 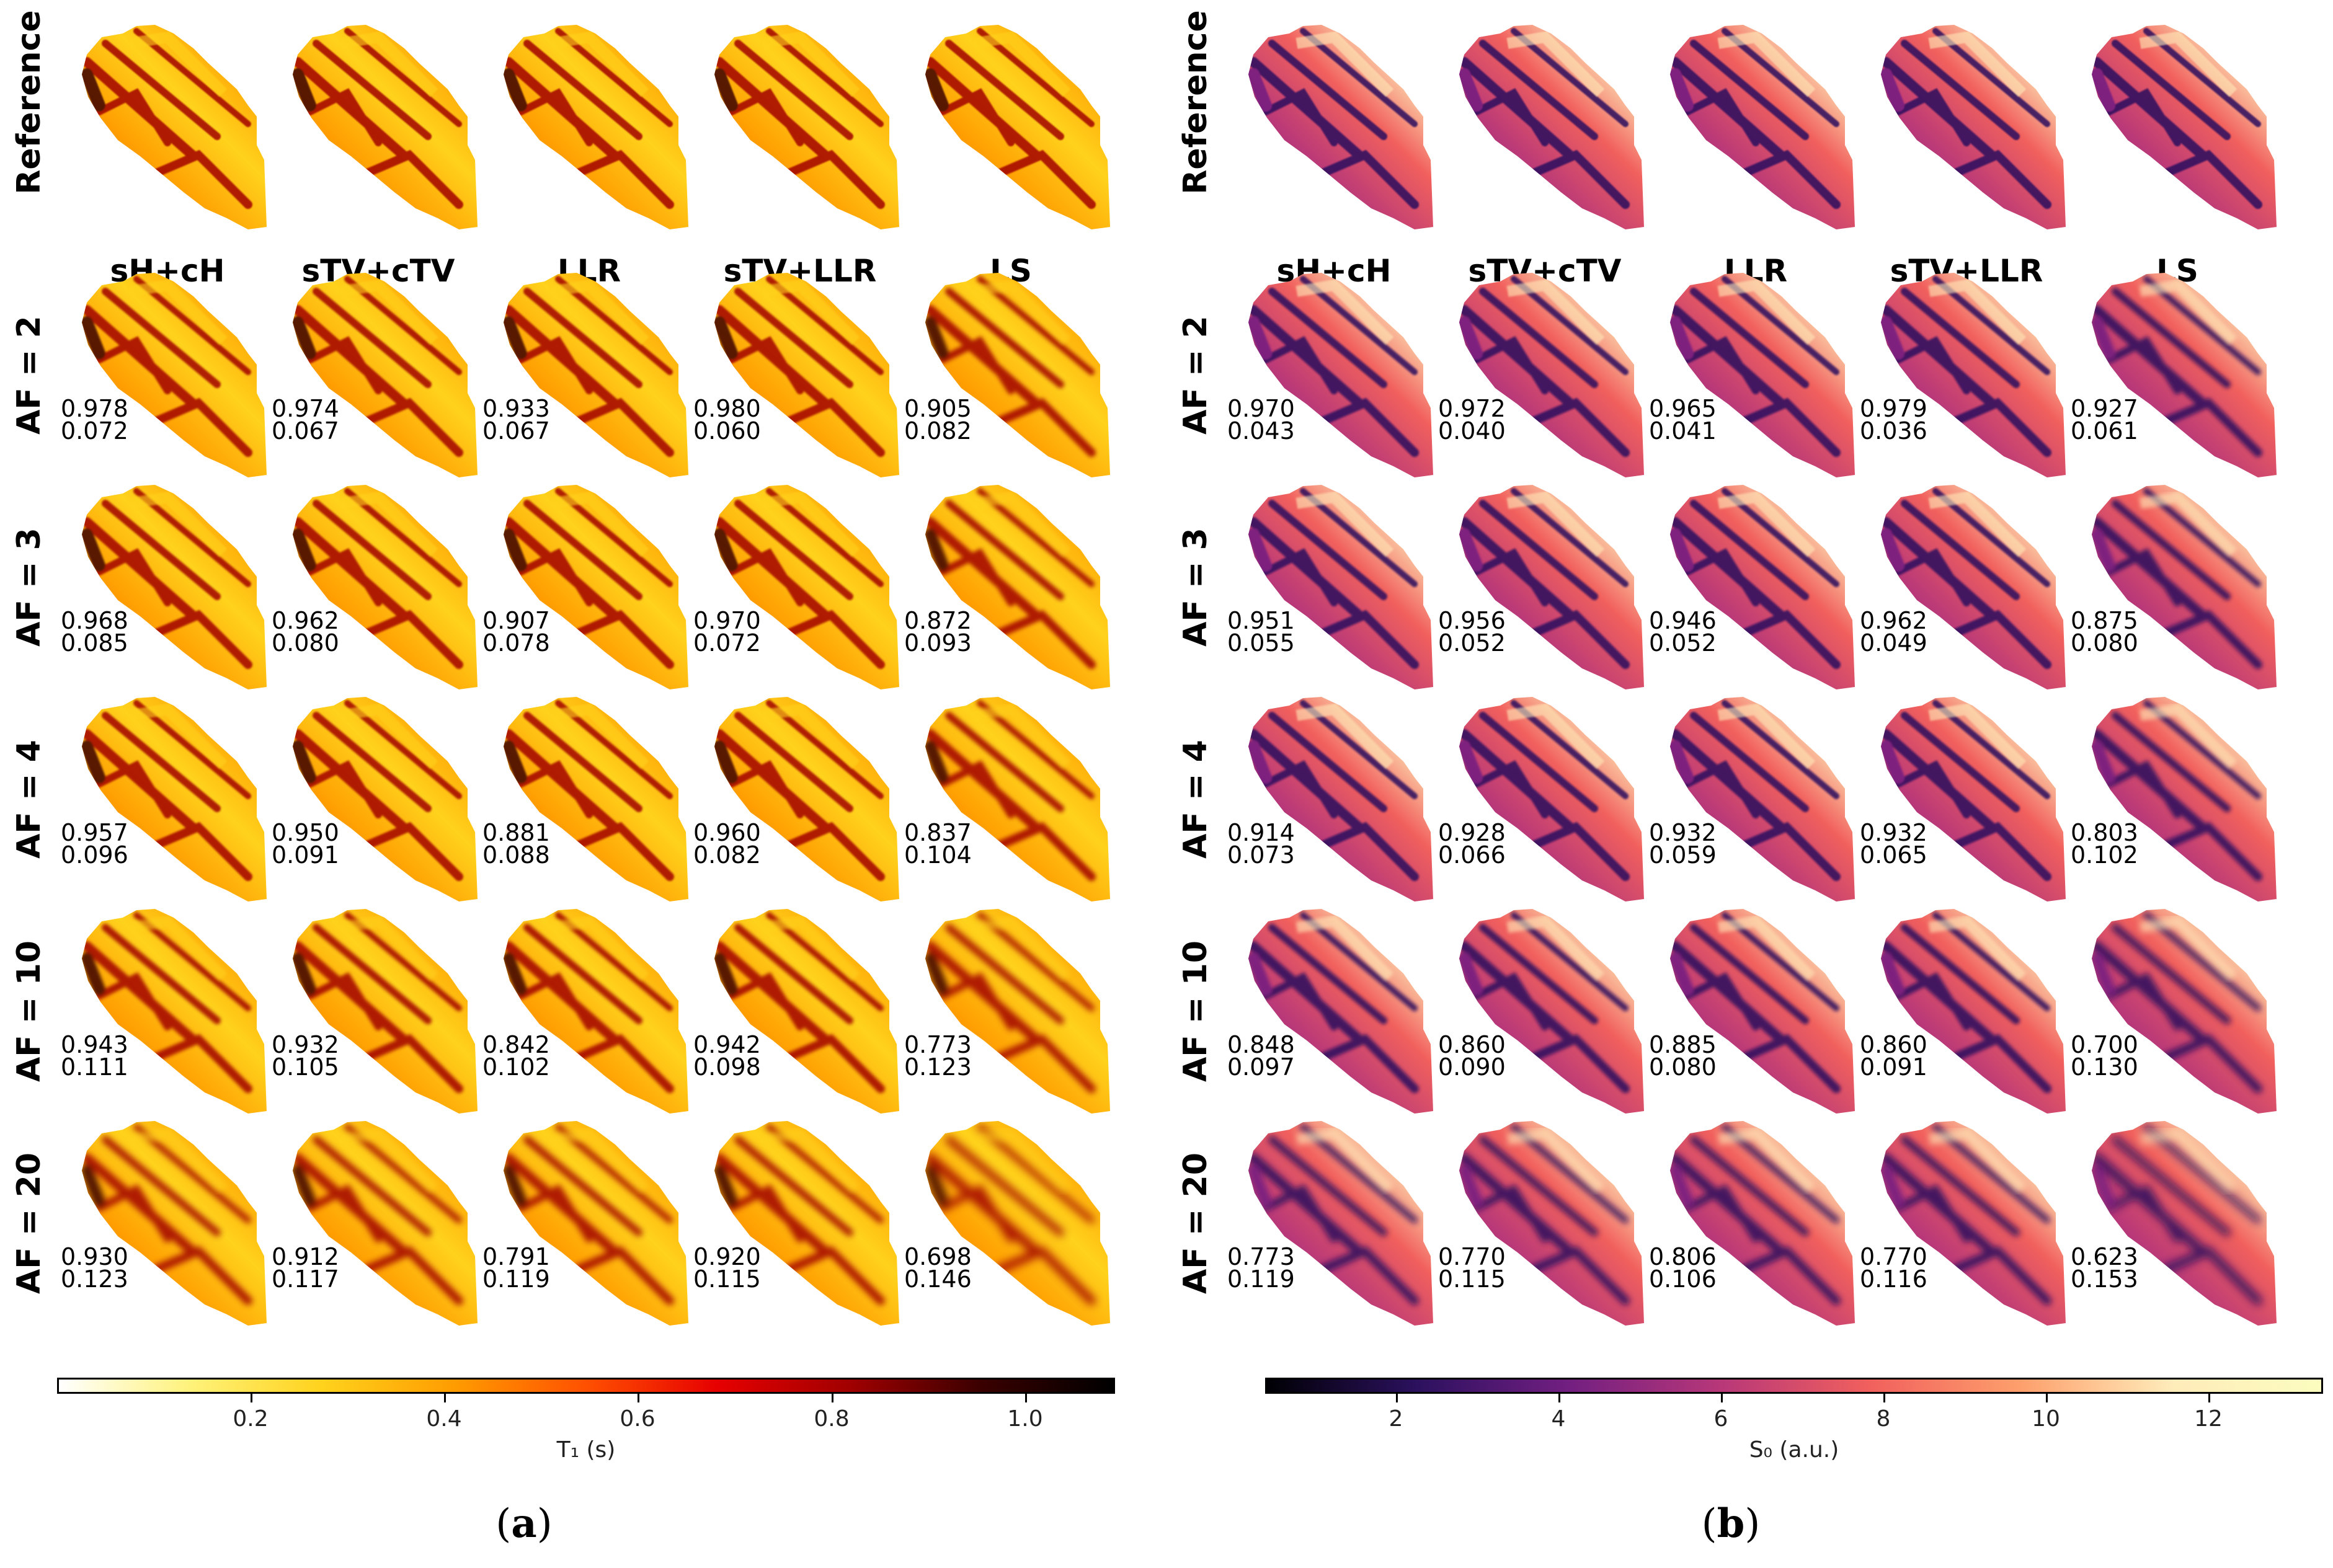 I want to click on metric-label: 0.950 0.091, so click(x=305, y=843).